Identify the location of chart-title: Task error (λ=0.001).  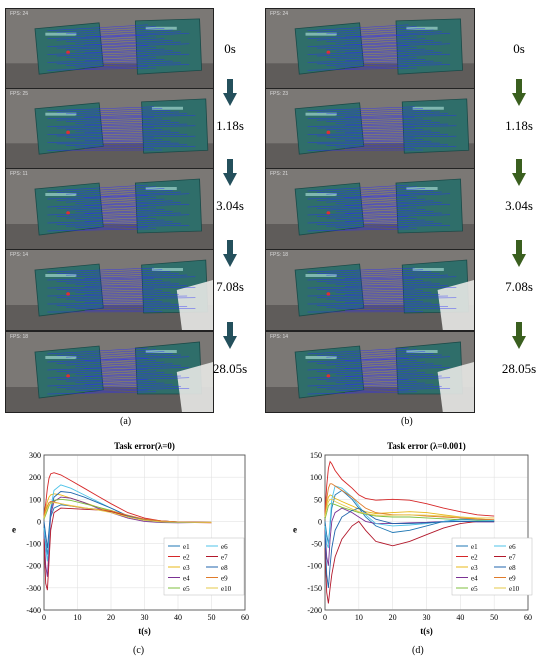
(426, 446).